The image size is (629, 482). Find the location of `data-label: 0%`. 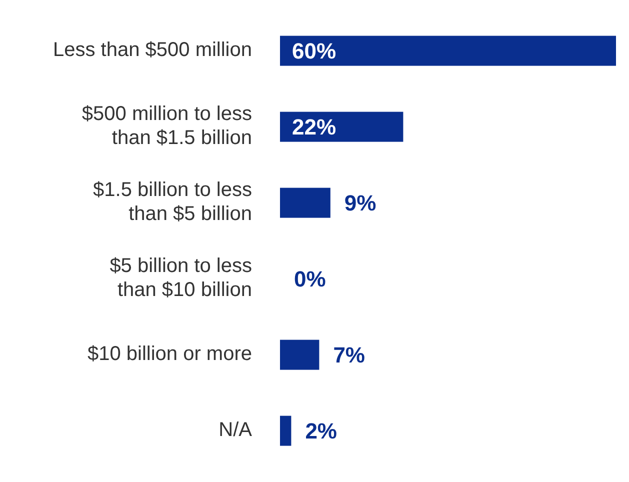

data-label: 0% is located at coordinates (310, 279).